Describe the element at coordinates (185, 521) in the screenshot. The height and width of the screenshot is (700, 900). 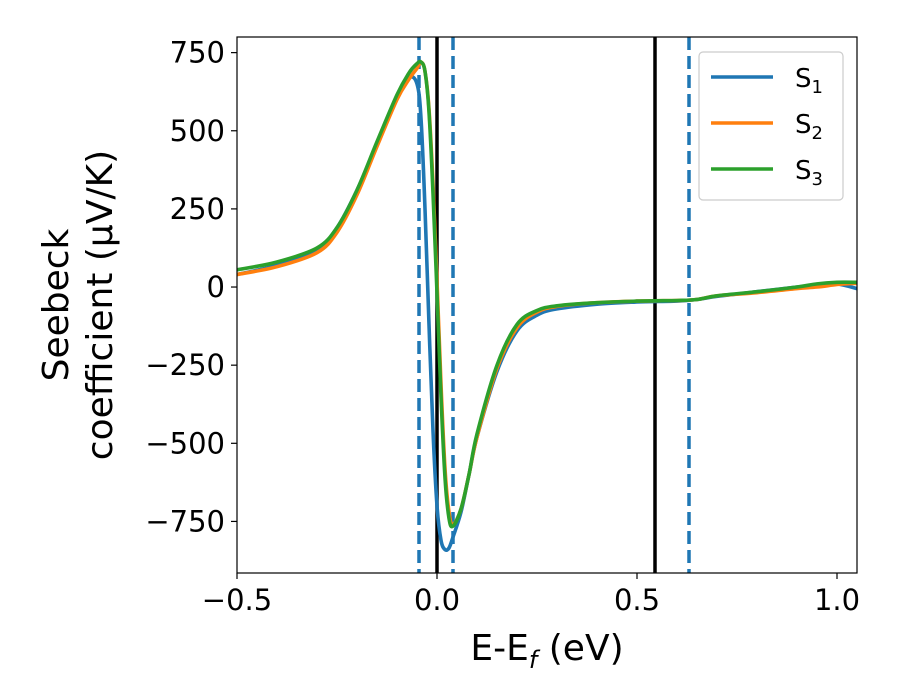
I see `y-tick-label: −750` at that location.